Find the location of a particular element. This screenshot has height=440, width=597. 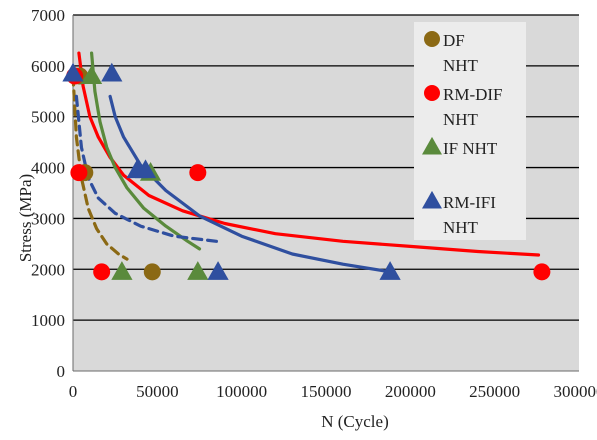

y-tick-label: 1000 is located at coordinates (48, 320).